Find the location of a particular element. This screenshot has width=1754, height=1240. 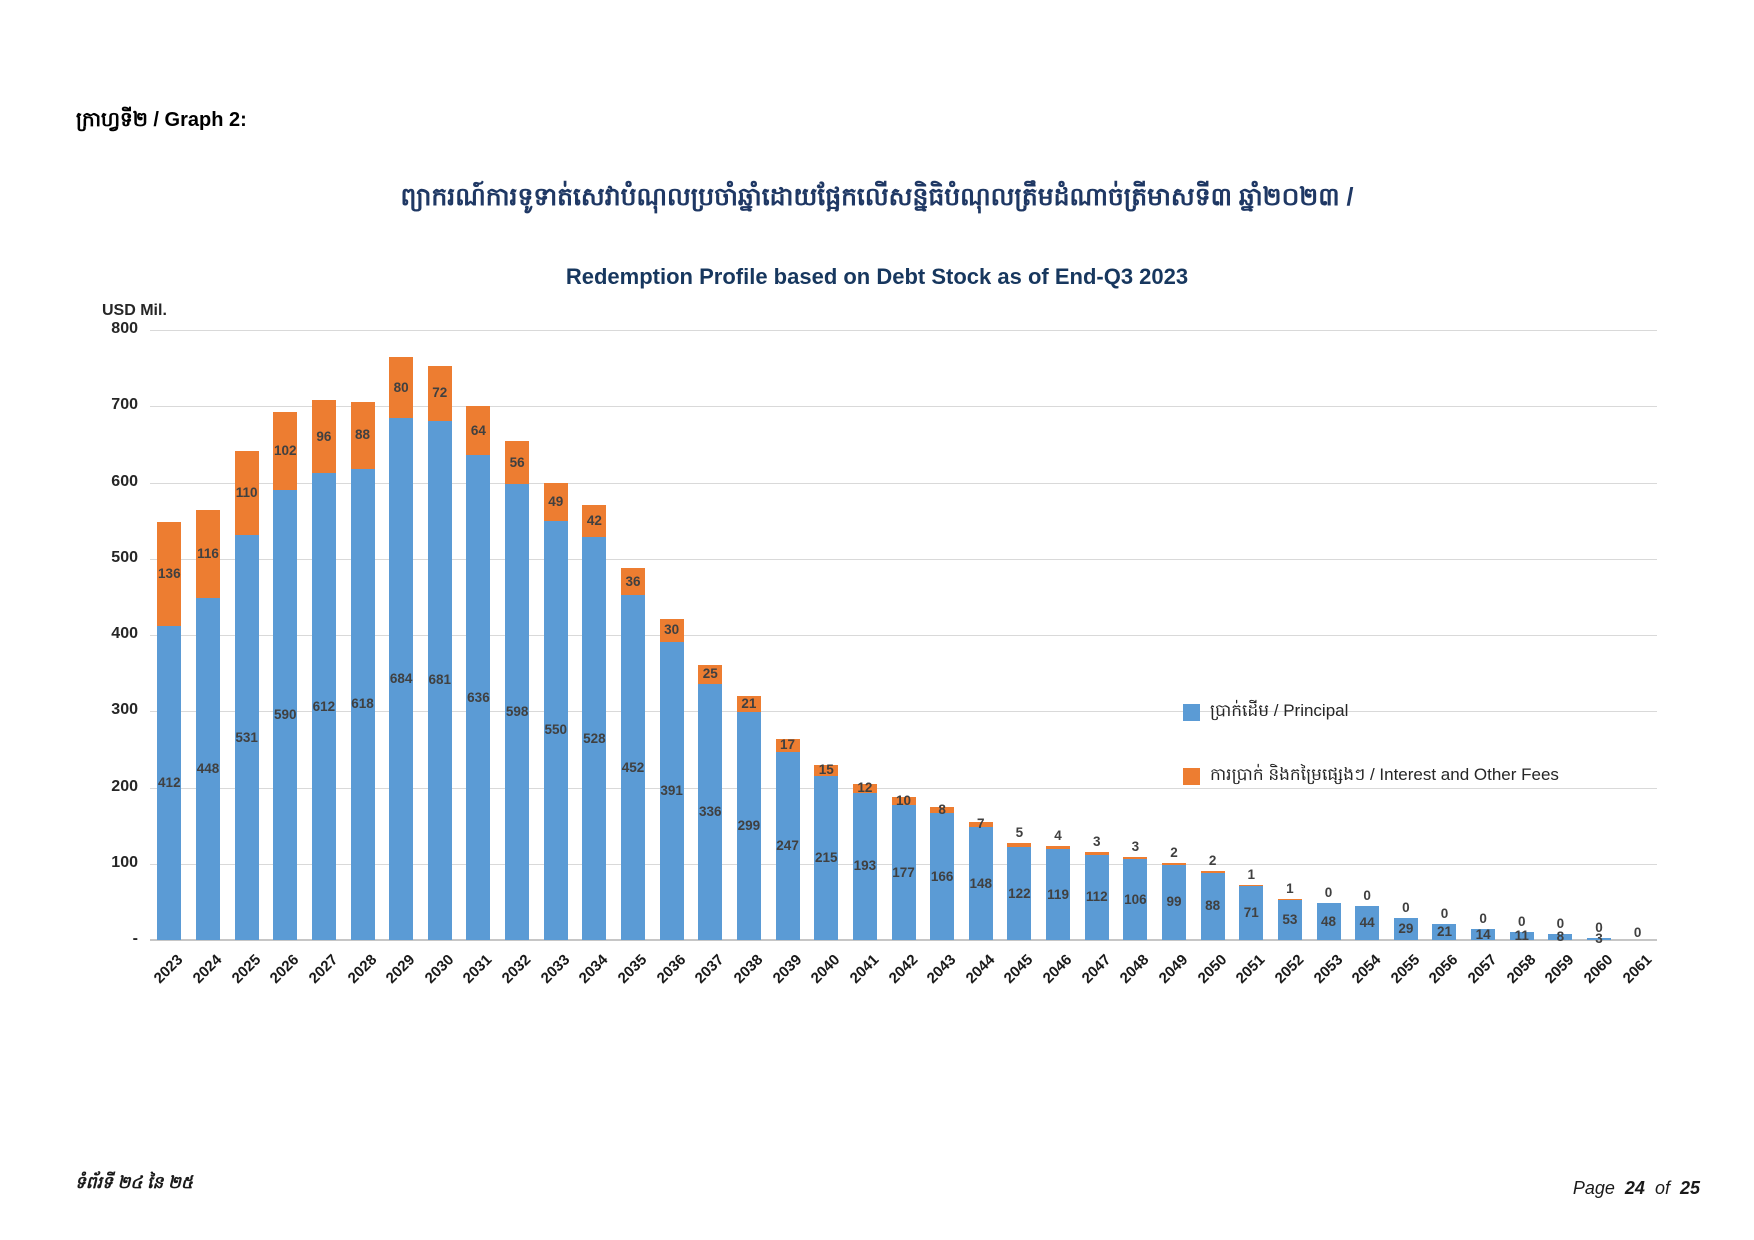

data-label-principal: 612 is located at coordinates (324, 706).